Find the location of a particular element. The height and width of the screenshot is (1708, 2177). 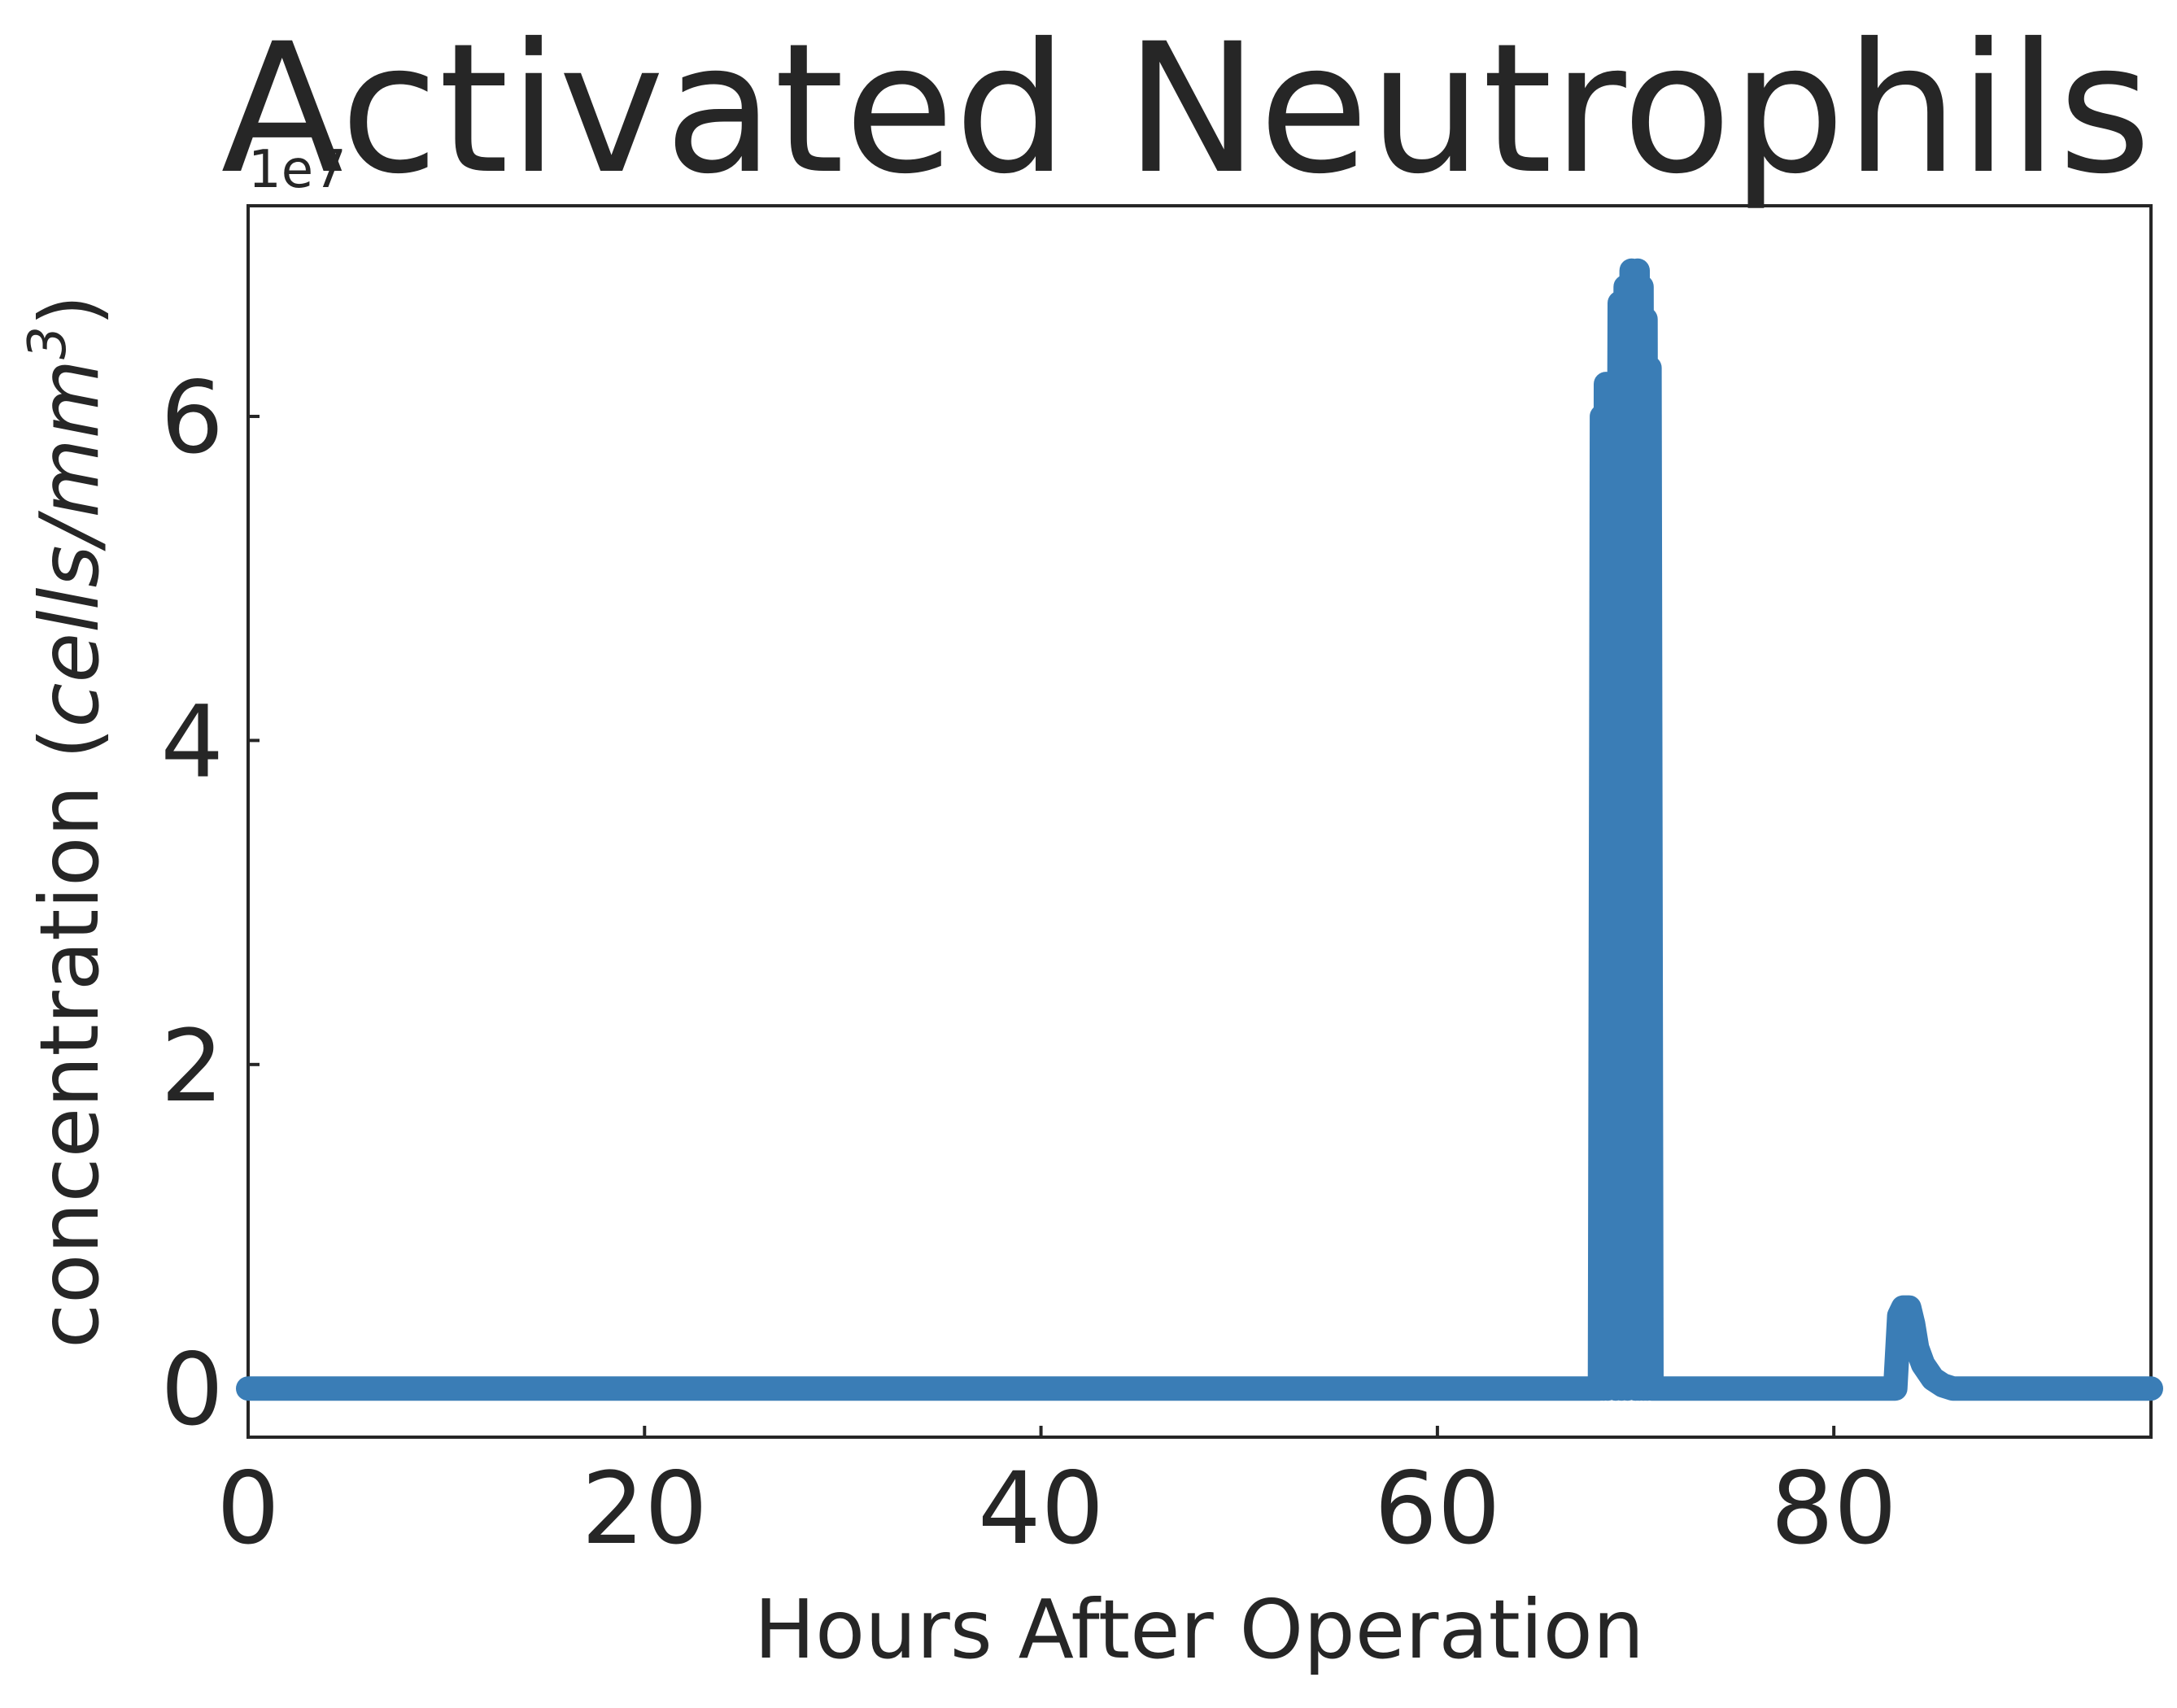

x-tick-labels: 0 20 40 60 80 is located at coordinates (1056, 1508).